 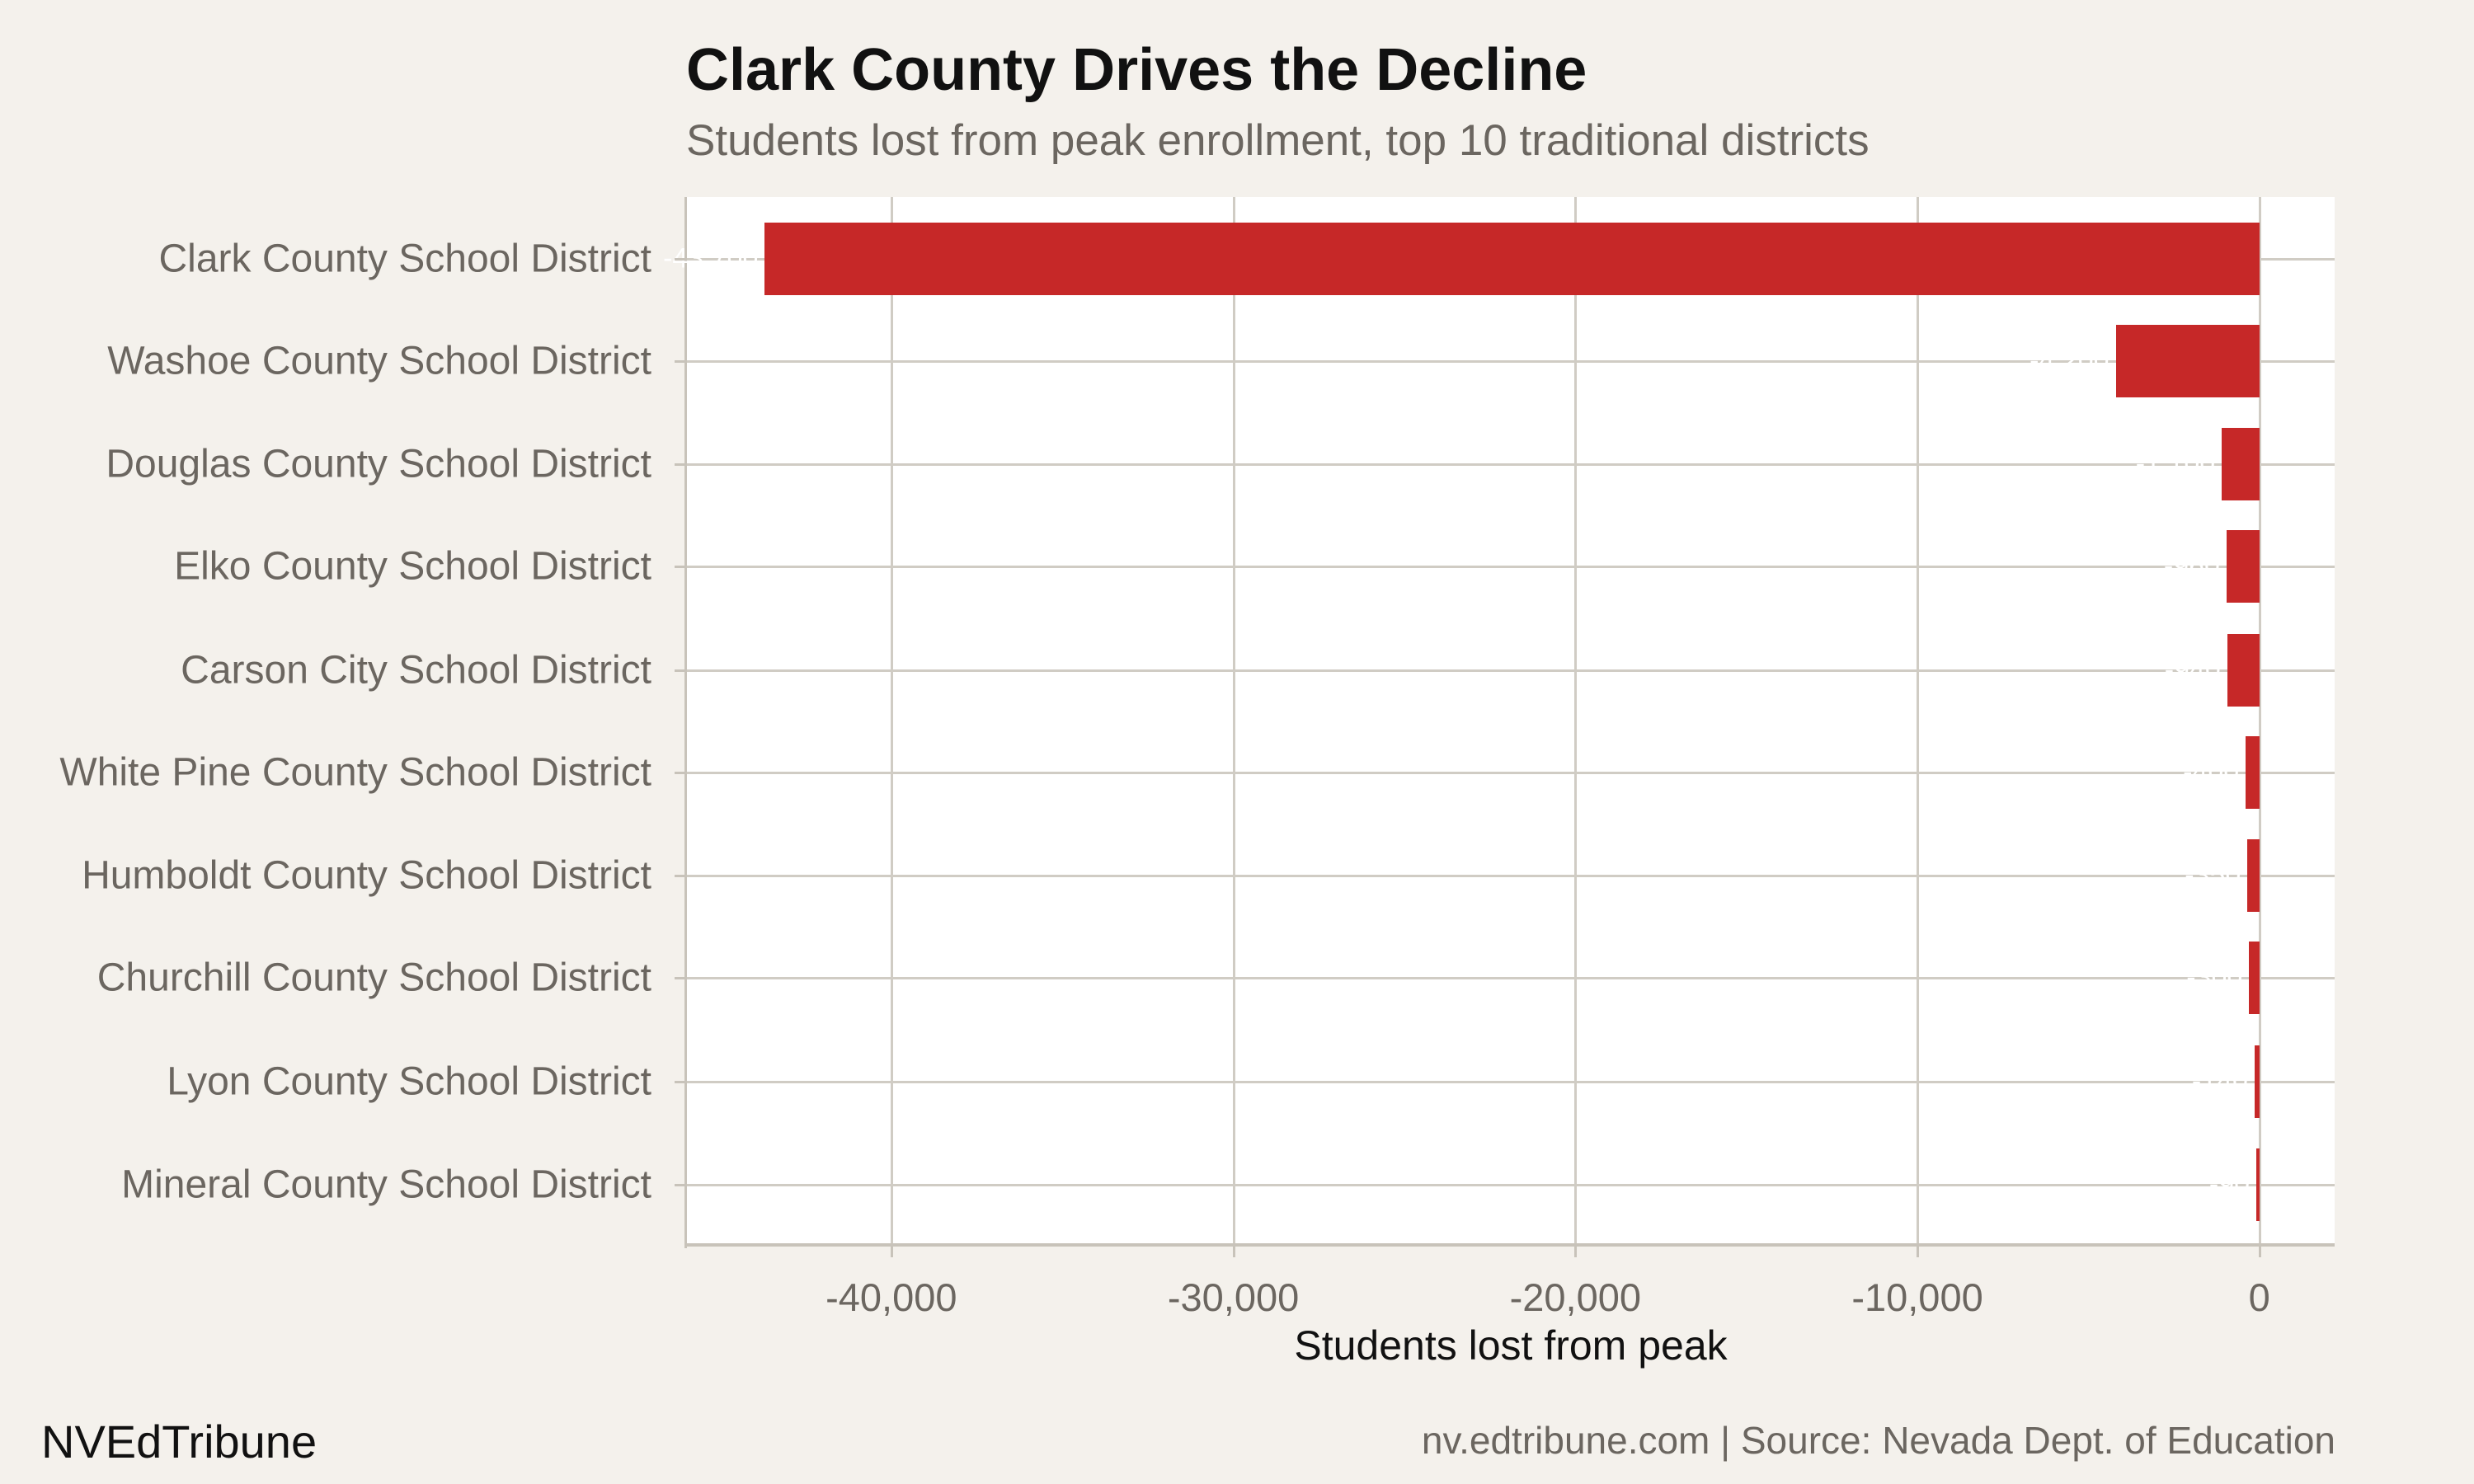 What do you see at coordinates (1511, 1345) in the screenshot?
I see `x-axis-title: Students lost from peak` at bounding box center [1511, 1345].